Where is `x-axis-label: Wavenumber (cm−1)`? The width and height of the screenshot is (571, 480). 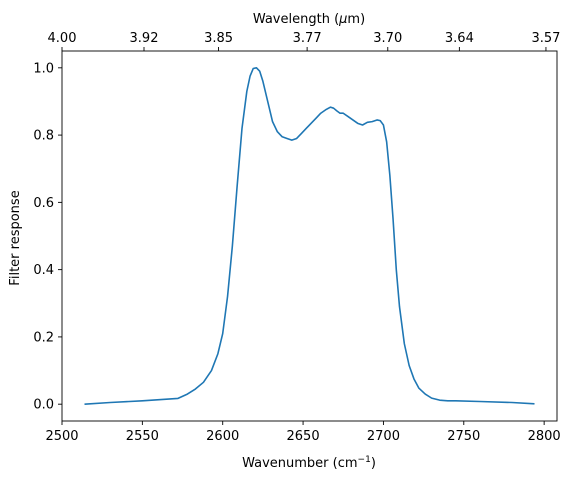 x-axis-label: Wavenumber (cm−1) is located at coordinates (309, 463).